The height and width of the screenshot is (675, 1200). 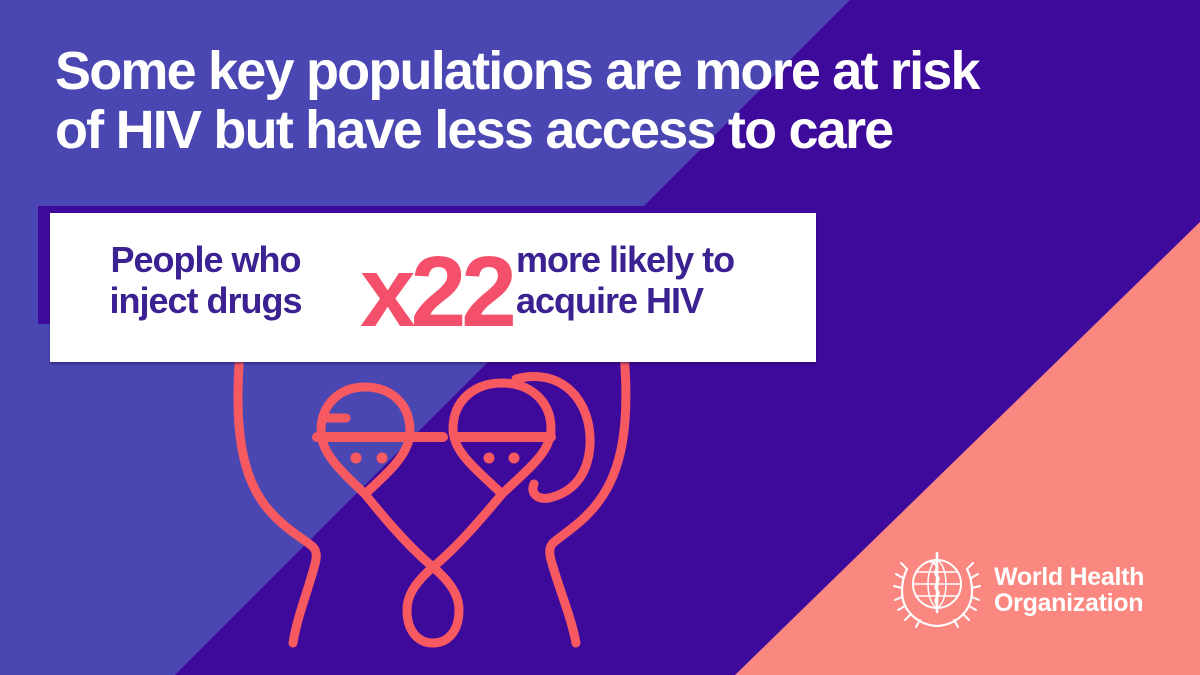 What do you see at coordinates (474, 130) in the screenshot?
I see `headline-line2: of HIV but have less access to care` at bounding box center [474, 130].